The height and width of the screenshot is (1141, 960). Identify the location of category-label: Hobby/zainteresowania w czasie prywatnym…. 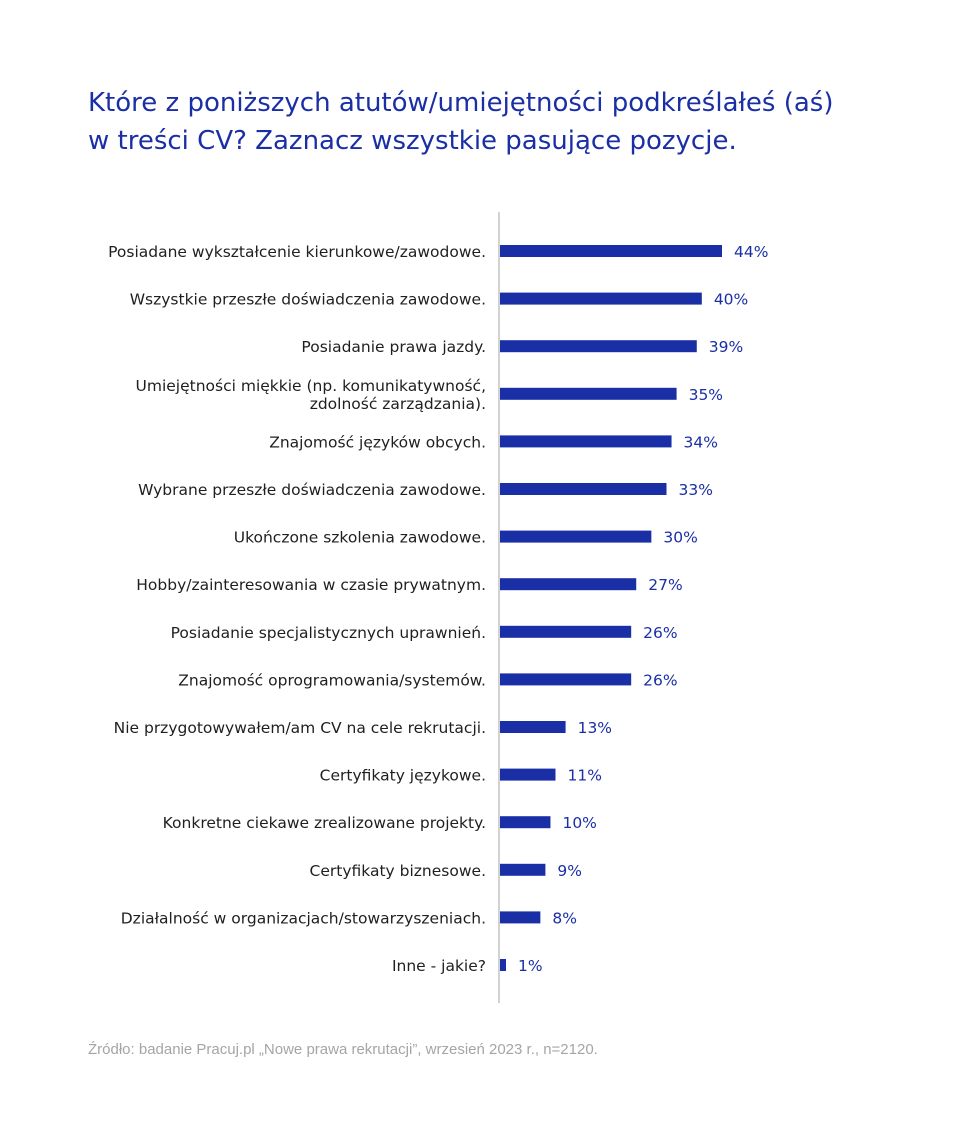
(311, 585).